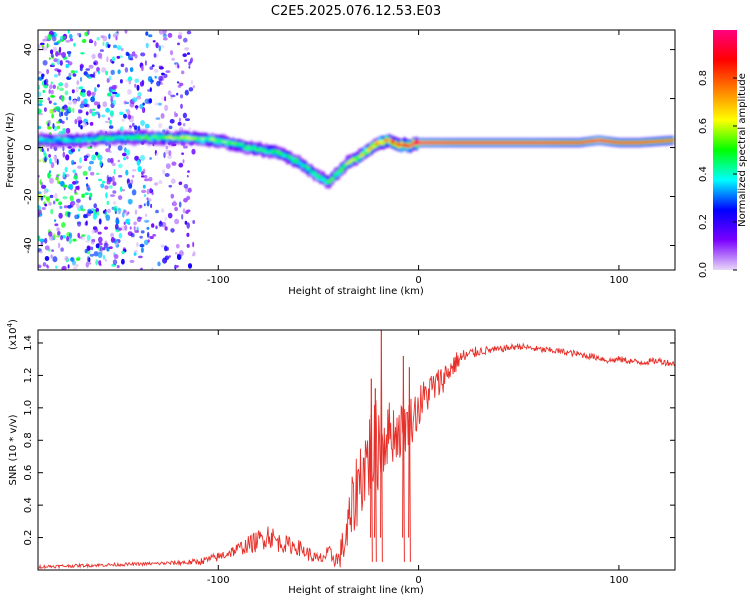 The height and width of the screenshot is (600, 750). What do you see at coordinates (409, 464) in the screenshot?
I see `snr-spike` at bounding box center [409, 464].